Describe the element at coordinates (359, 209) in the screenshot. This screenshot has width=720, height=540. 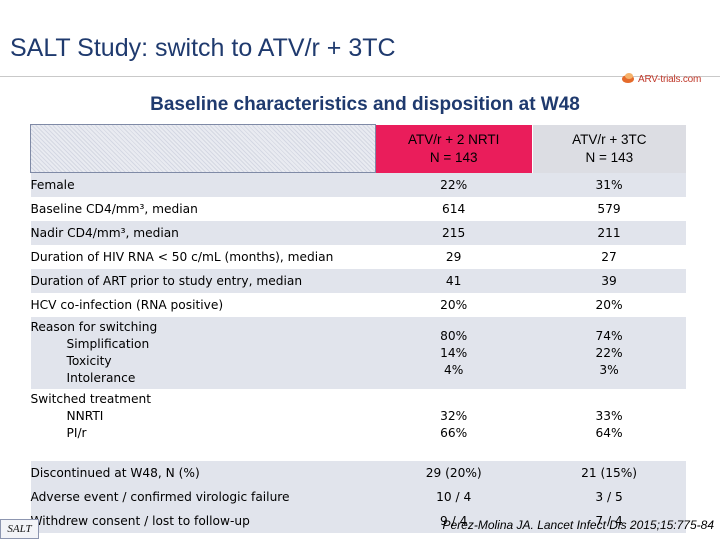
I see `table-row: Baseline CD4/mm³, median 614 579` at that location.